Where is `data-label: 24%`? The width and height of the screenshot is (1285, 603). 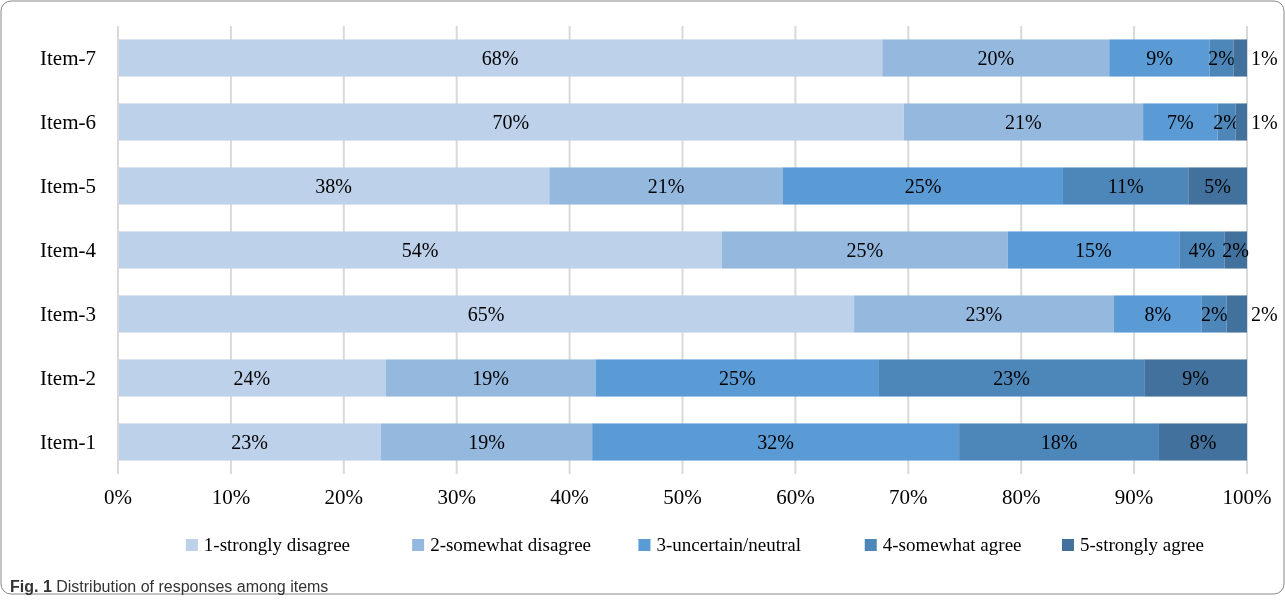
data-label: 24% is located at coordinates (252, 378).